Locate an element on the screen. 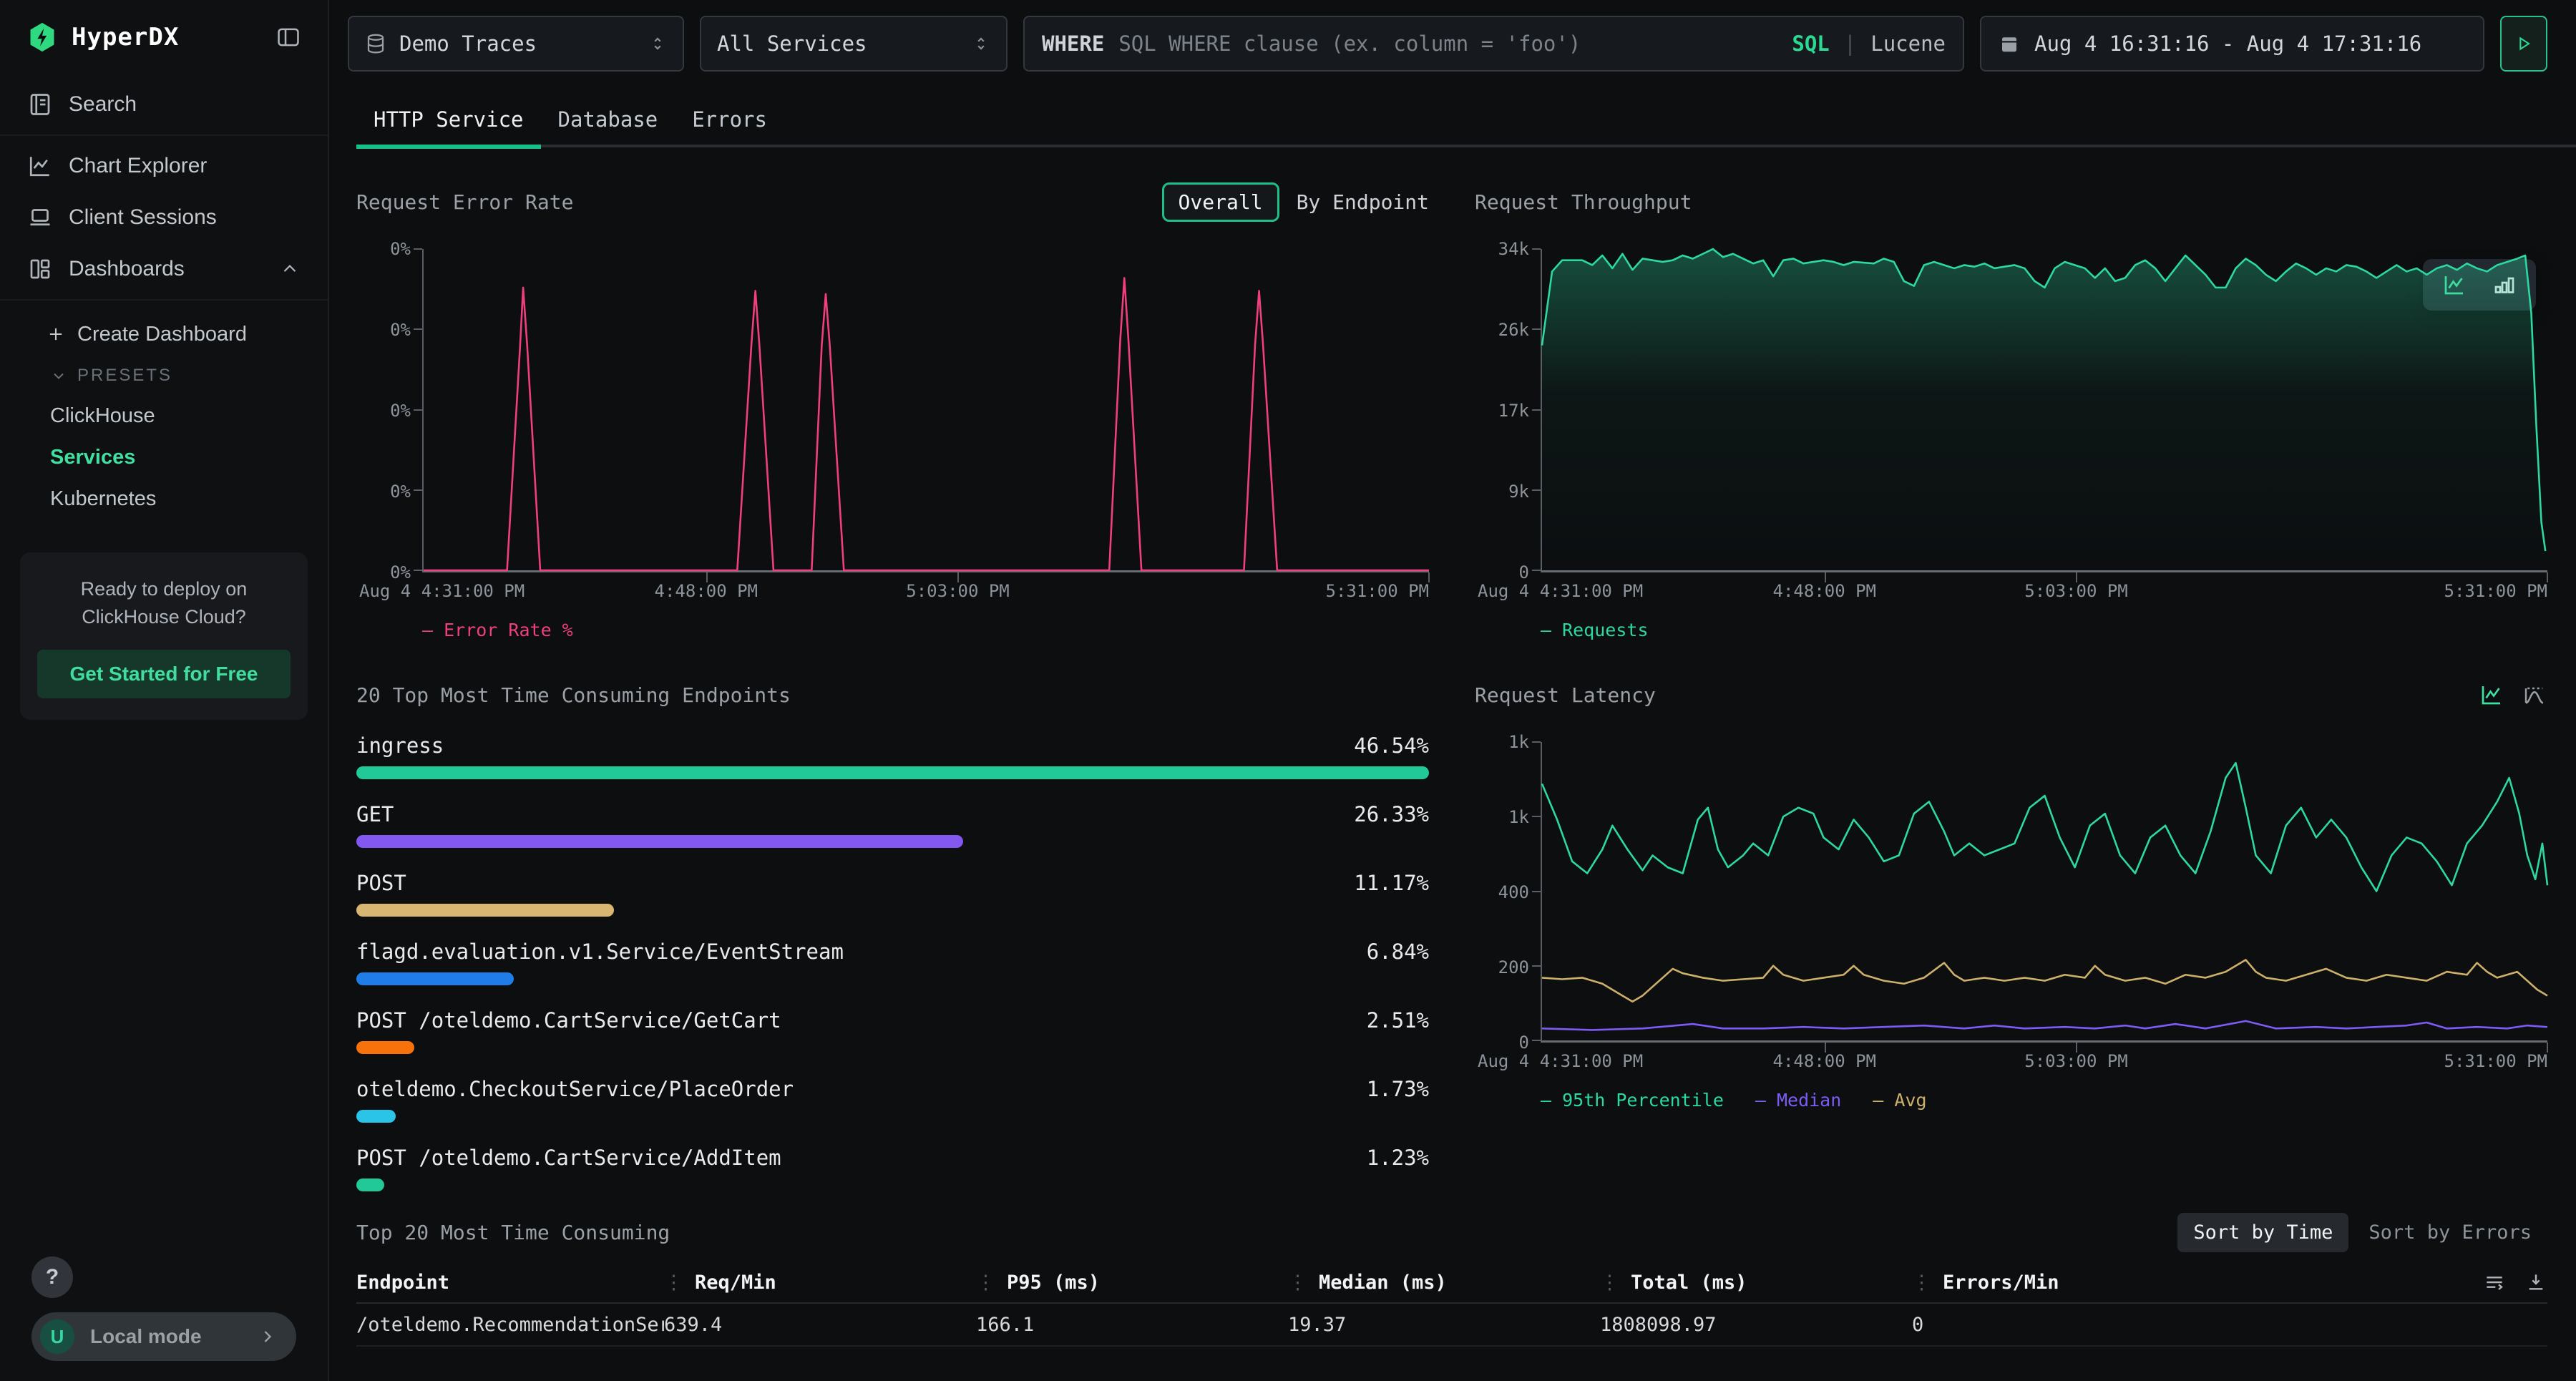 The width and height of the screenshot is (2576, 1381). column-header: Endpoint is located at coordinates (403, 1282).